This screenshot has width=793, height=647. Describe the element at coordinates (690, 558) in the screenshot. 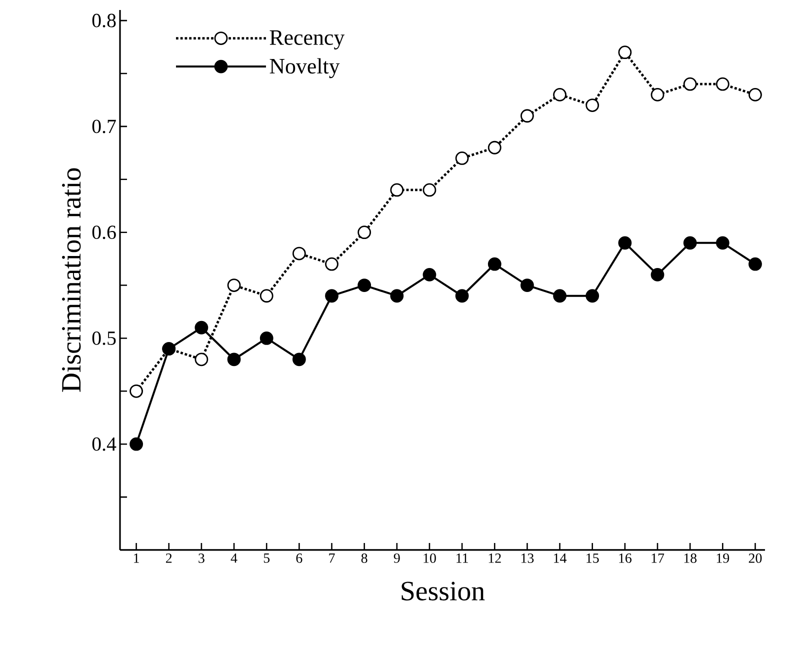

I see `x-tick-label: 18` at that location.